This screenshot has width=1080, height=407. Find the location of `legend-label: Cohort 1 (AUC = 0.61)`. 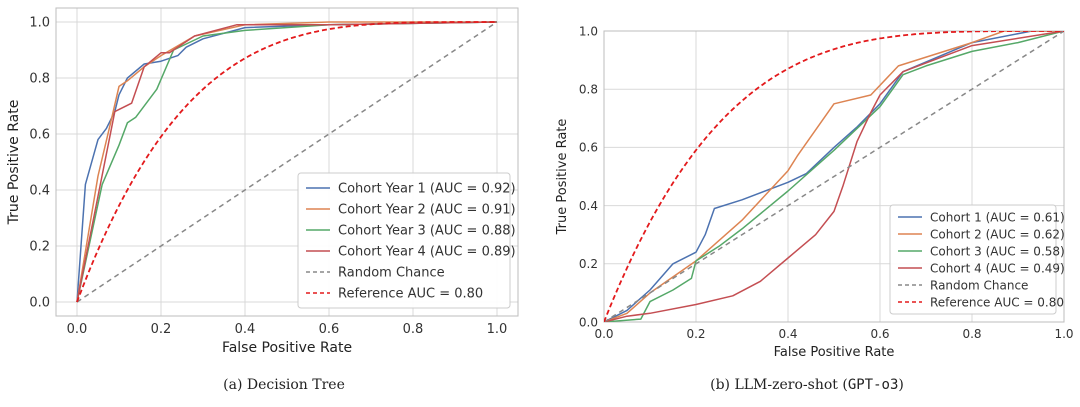

legend-label: Cohort 1 (AUC = 0.61) is located at coordinates (997, 217).